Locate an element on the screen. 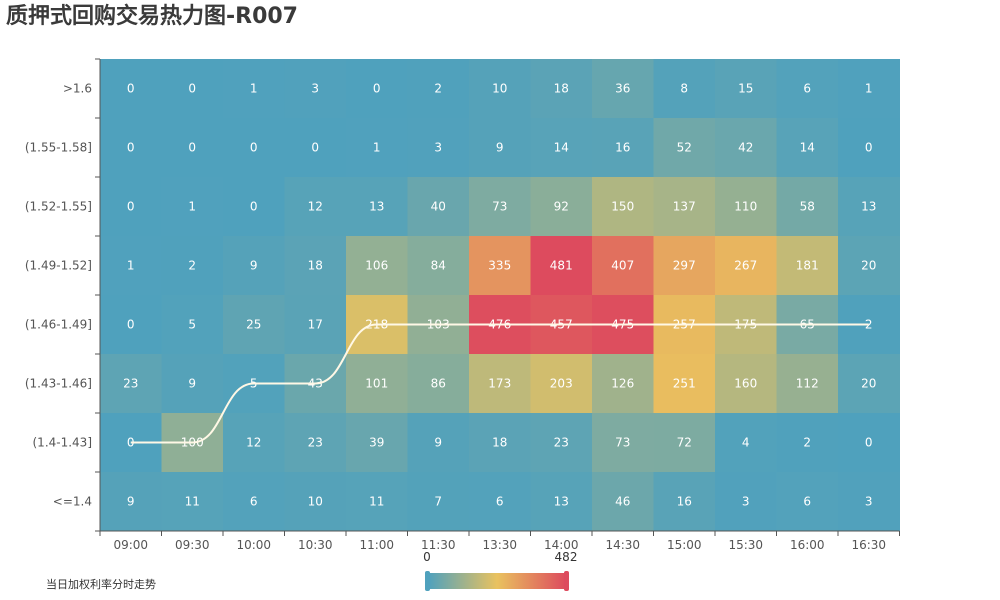 Image resolution: width=1000 pixels, height=600 pixels. chart-title: 质押式回购交易热力图-R007 is located at coordinates (152, 16).